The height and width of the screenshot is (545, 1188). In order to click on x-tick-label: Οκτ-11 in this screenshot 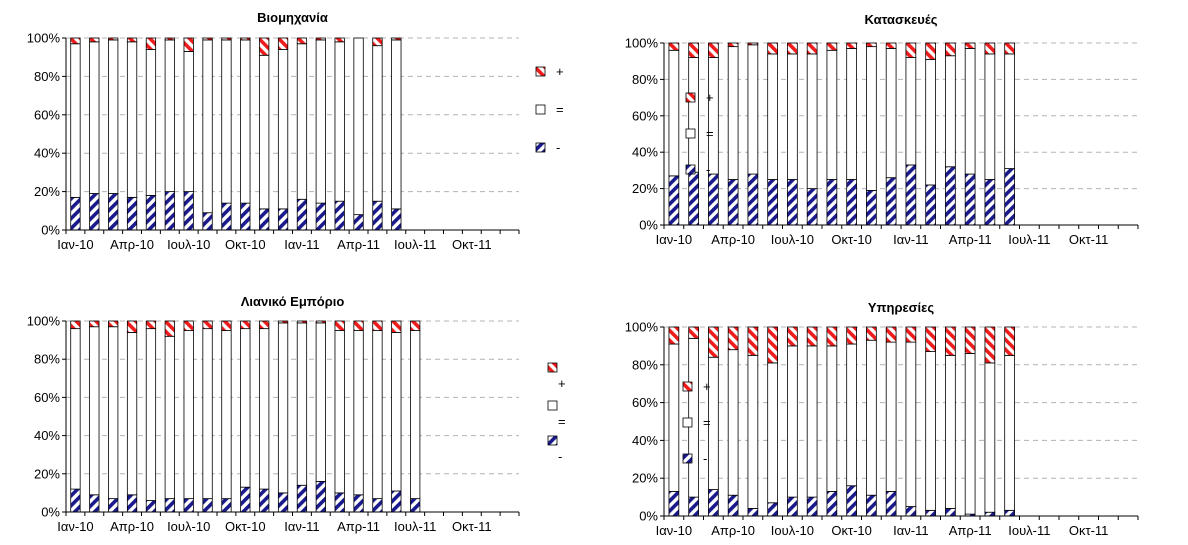, I will do `click(472, 526)`.